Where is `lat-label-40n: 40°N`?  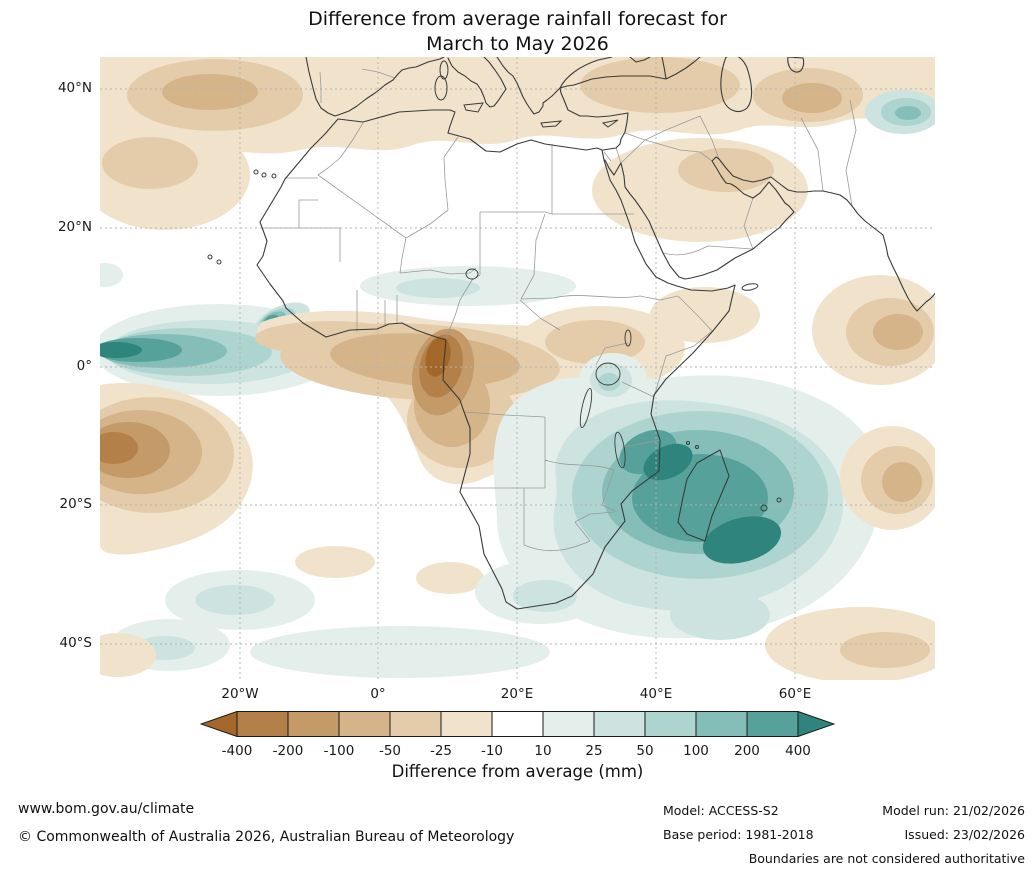 lat-label-40n: 40°N is located at coordinates (74, 88).